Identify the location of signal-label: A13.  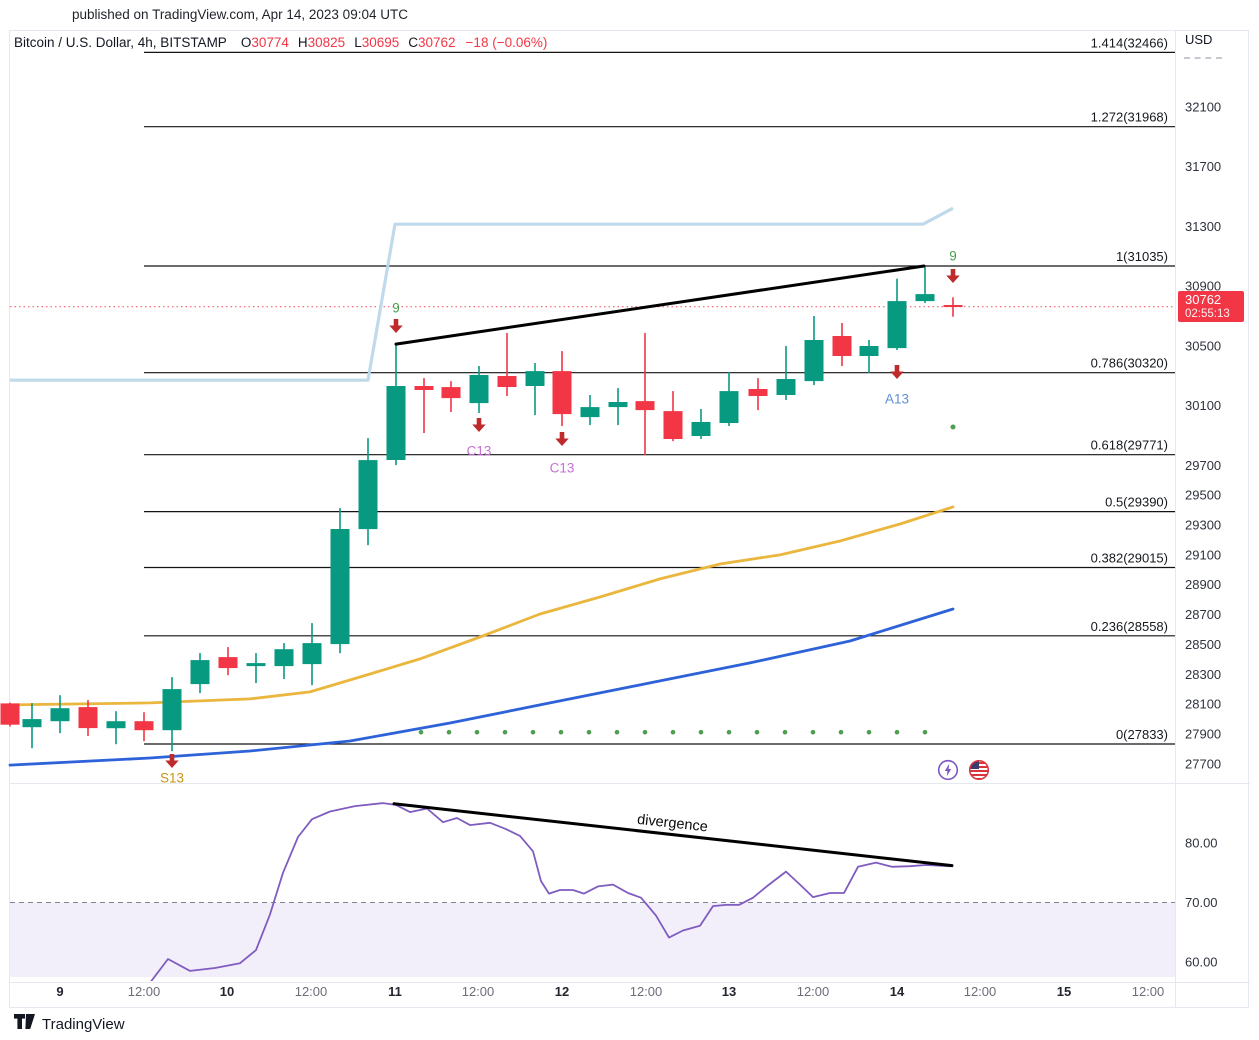
(897, 399).